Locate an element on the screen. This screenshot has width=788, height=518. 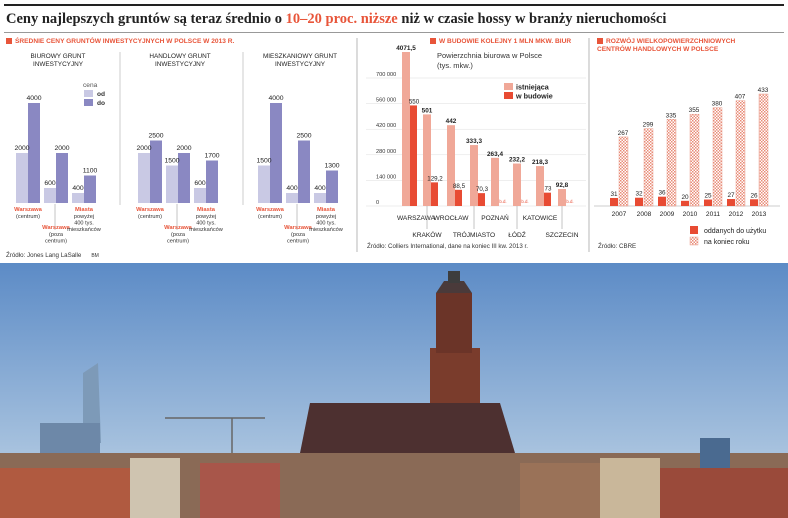
value-label-new: 31 is located at coordinates (614, 194).